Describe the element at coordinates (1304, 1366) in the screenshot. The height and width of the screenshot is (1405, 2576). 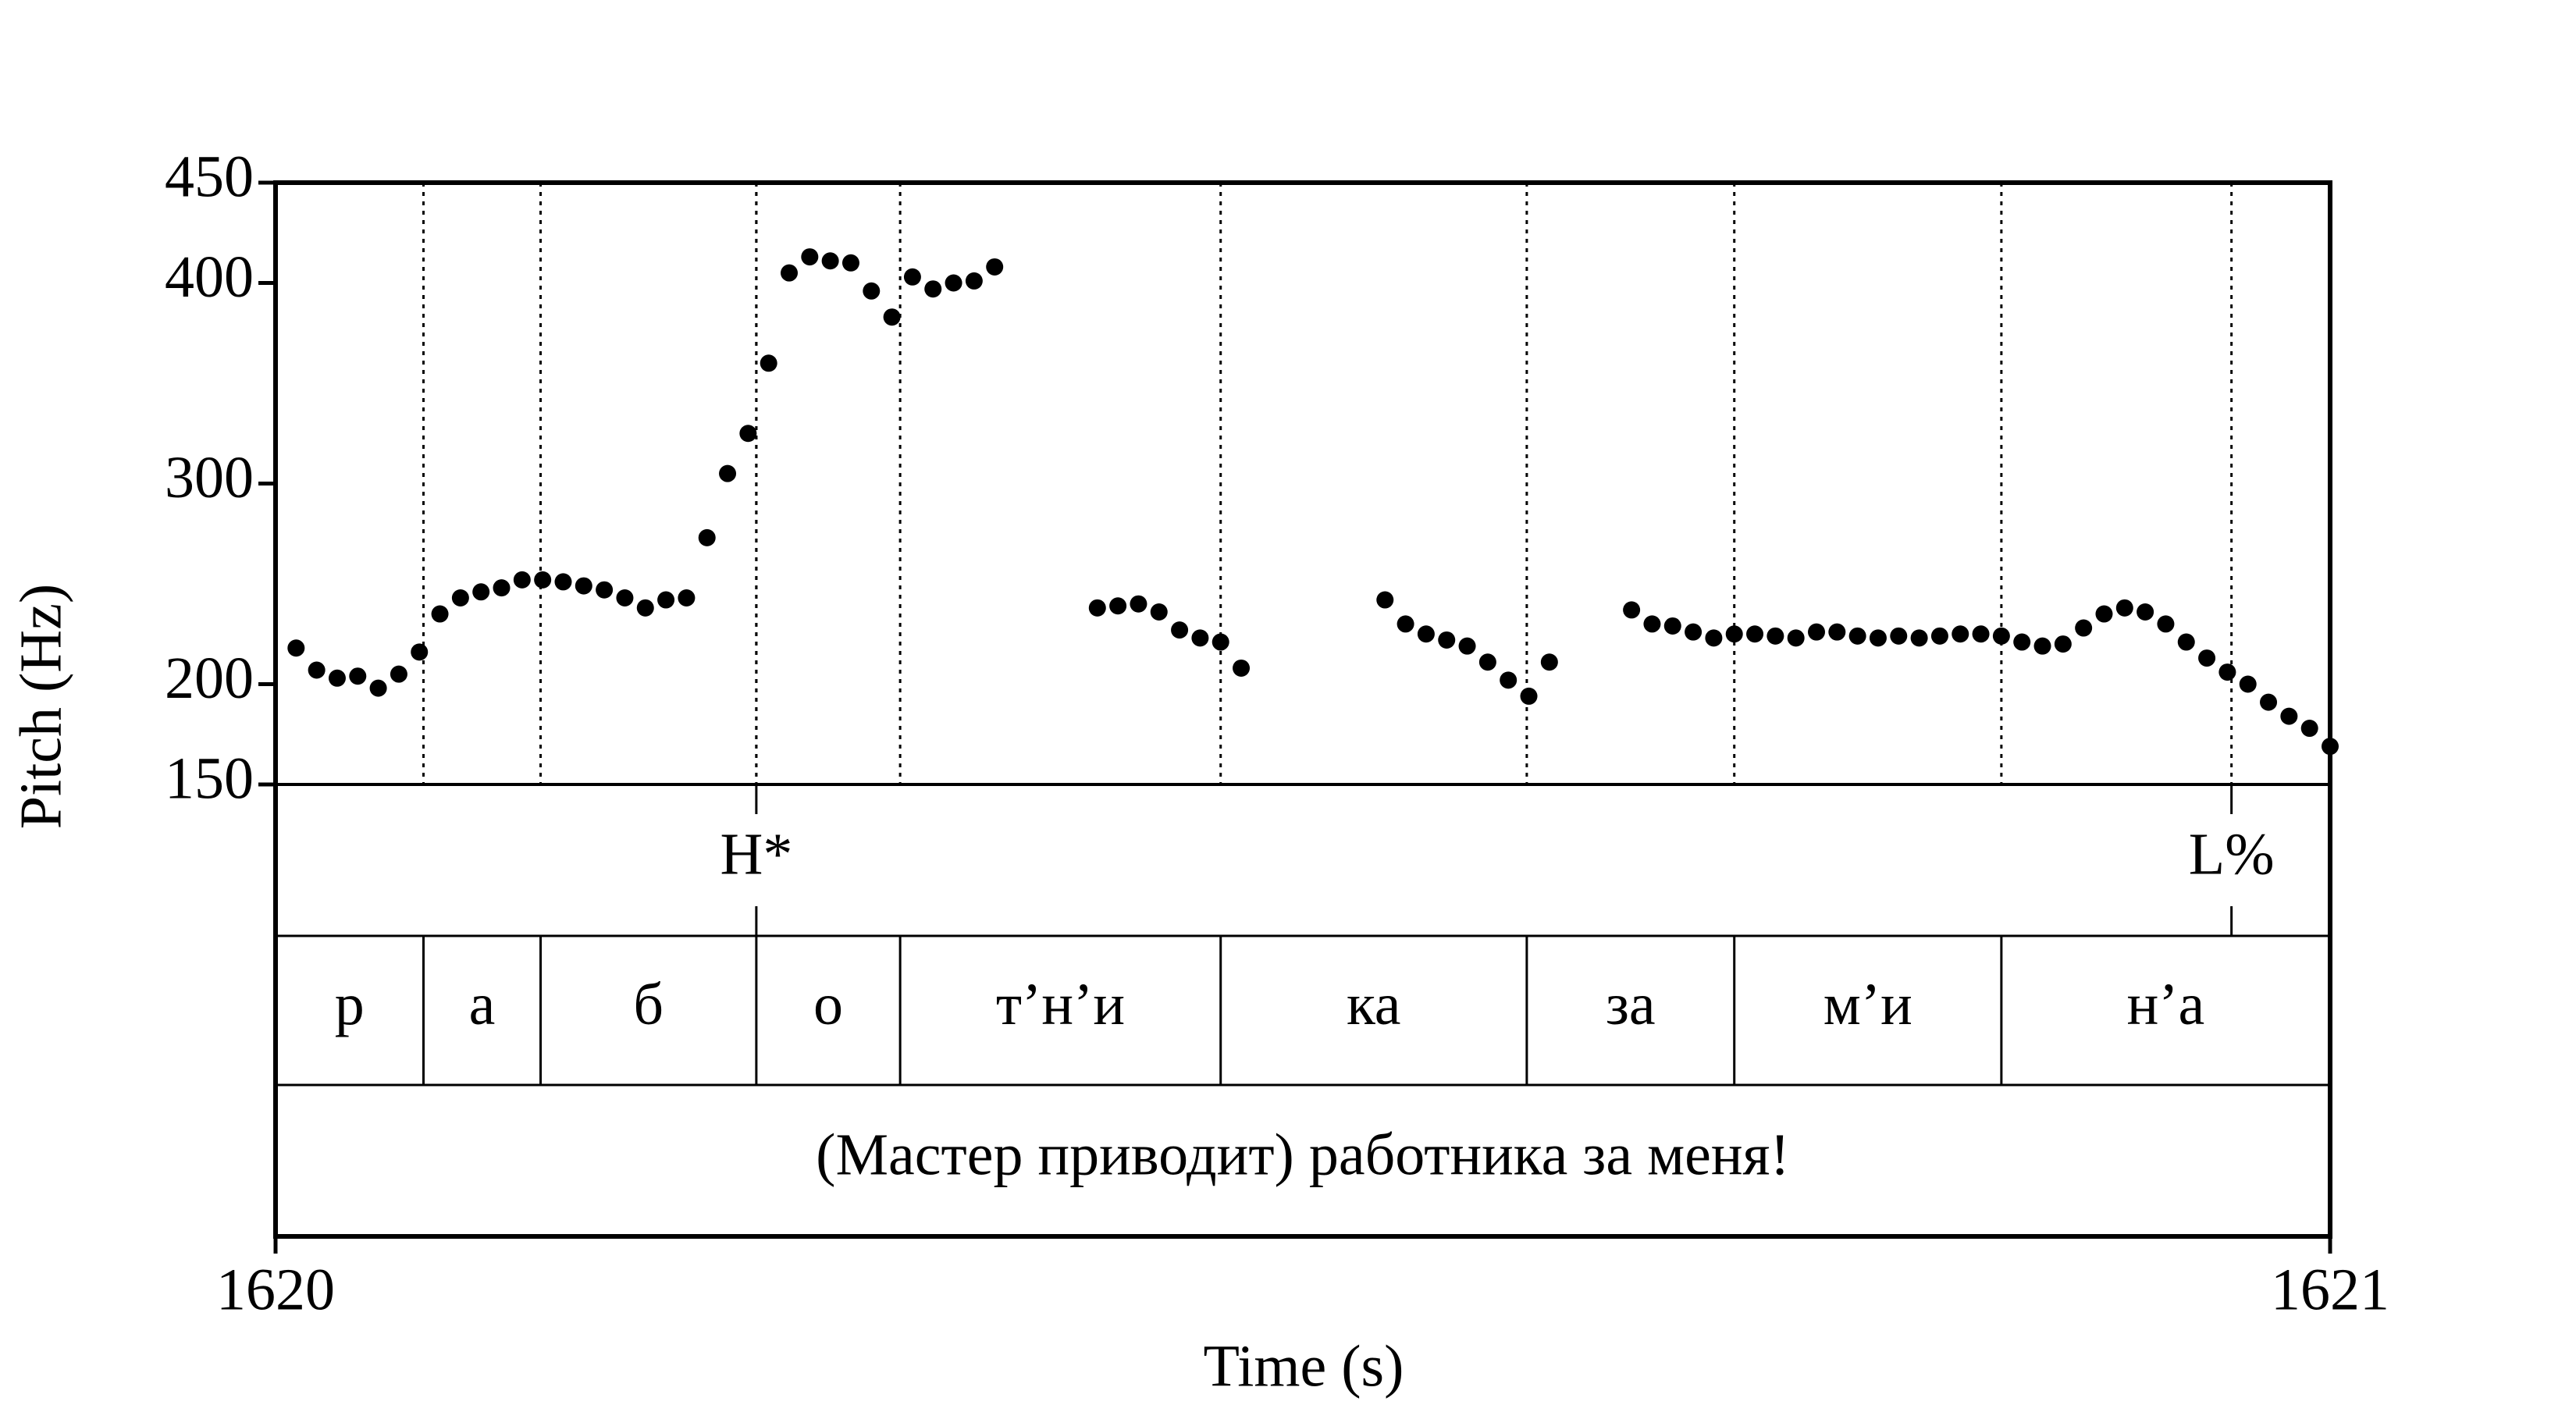
I see `x-axis-label: Time (s)` at that location.